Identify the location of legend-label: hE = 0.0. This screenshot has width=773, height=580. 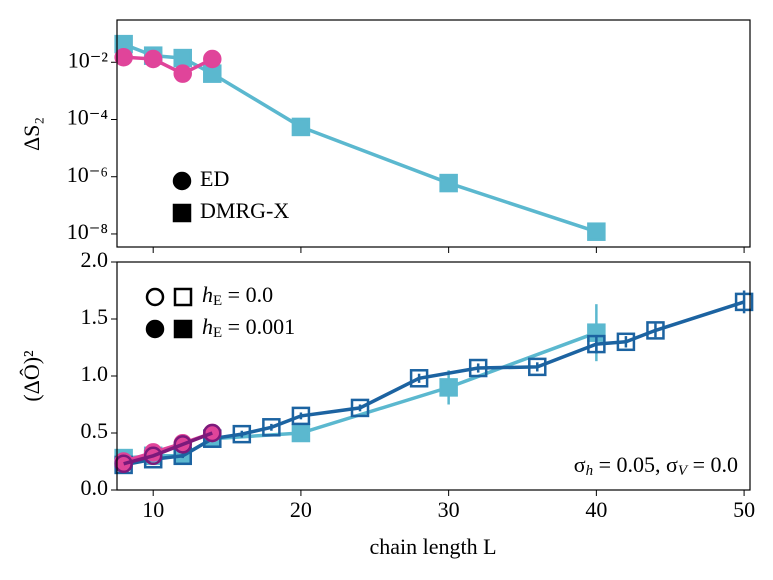
(237, 295).